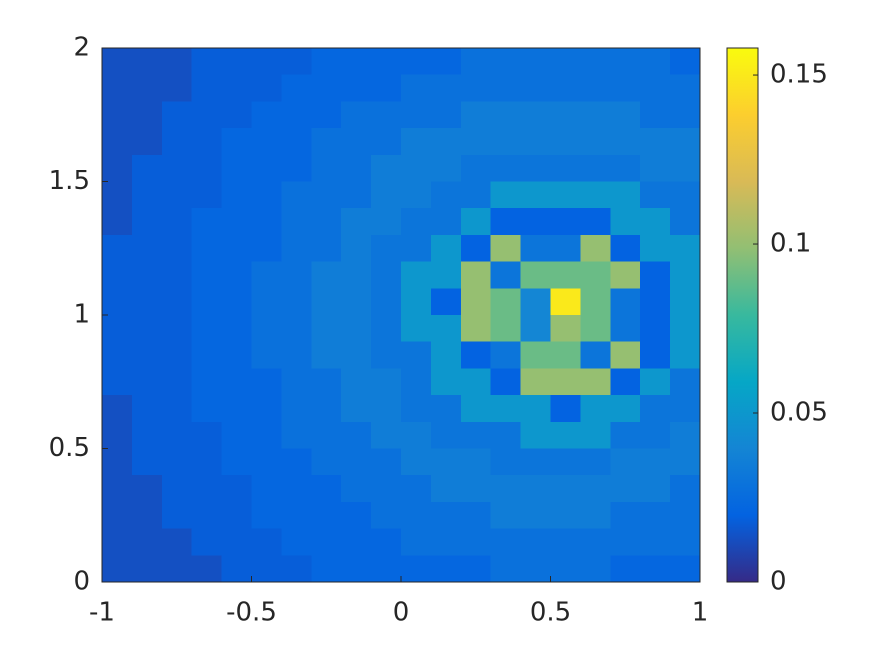  I want to click on colorbar, so click(742, 315).